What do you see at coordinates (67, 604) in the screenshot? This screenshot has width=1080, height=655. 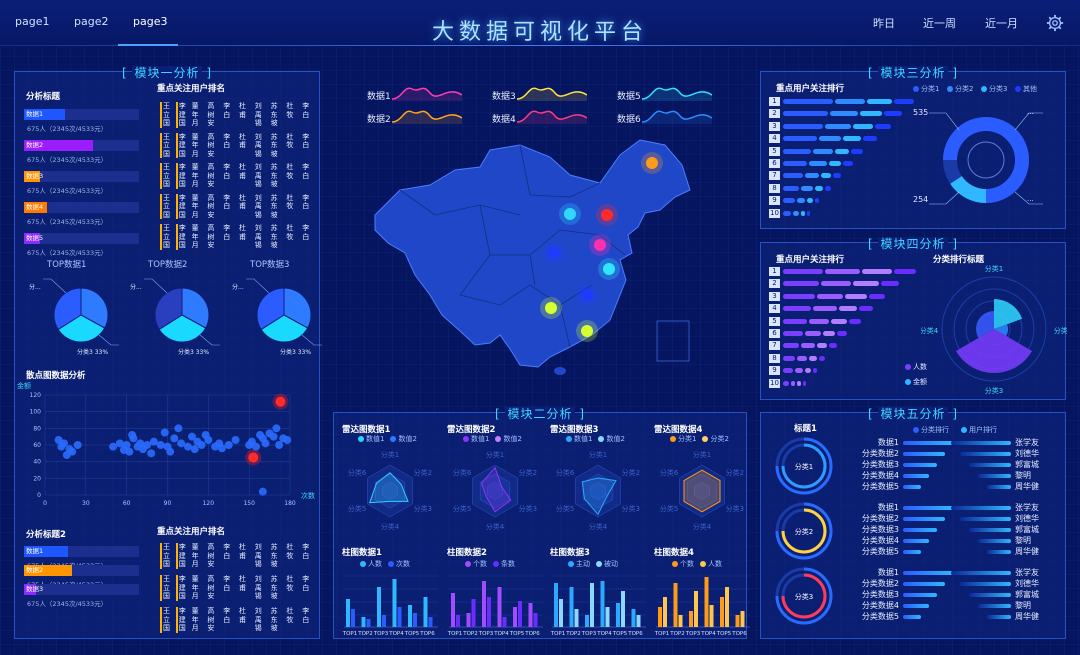 I see `bar-note: 675人（2345次/4533元）` at bounding box center [67, 604].